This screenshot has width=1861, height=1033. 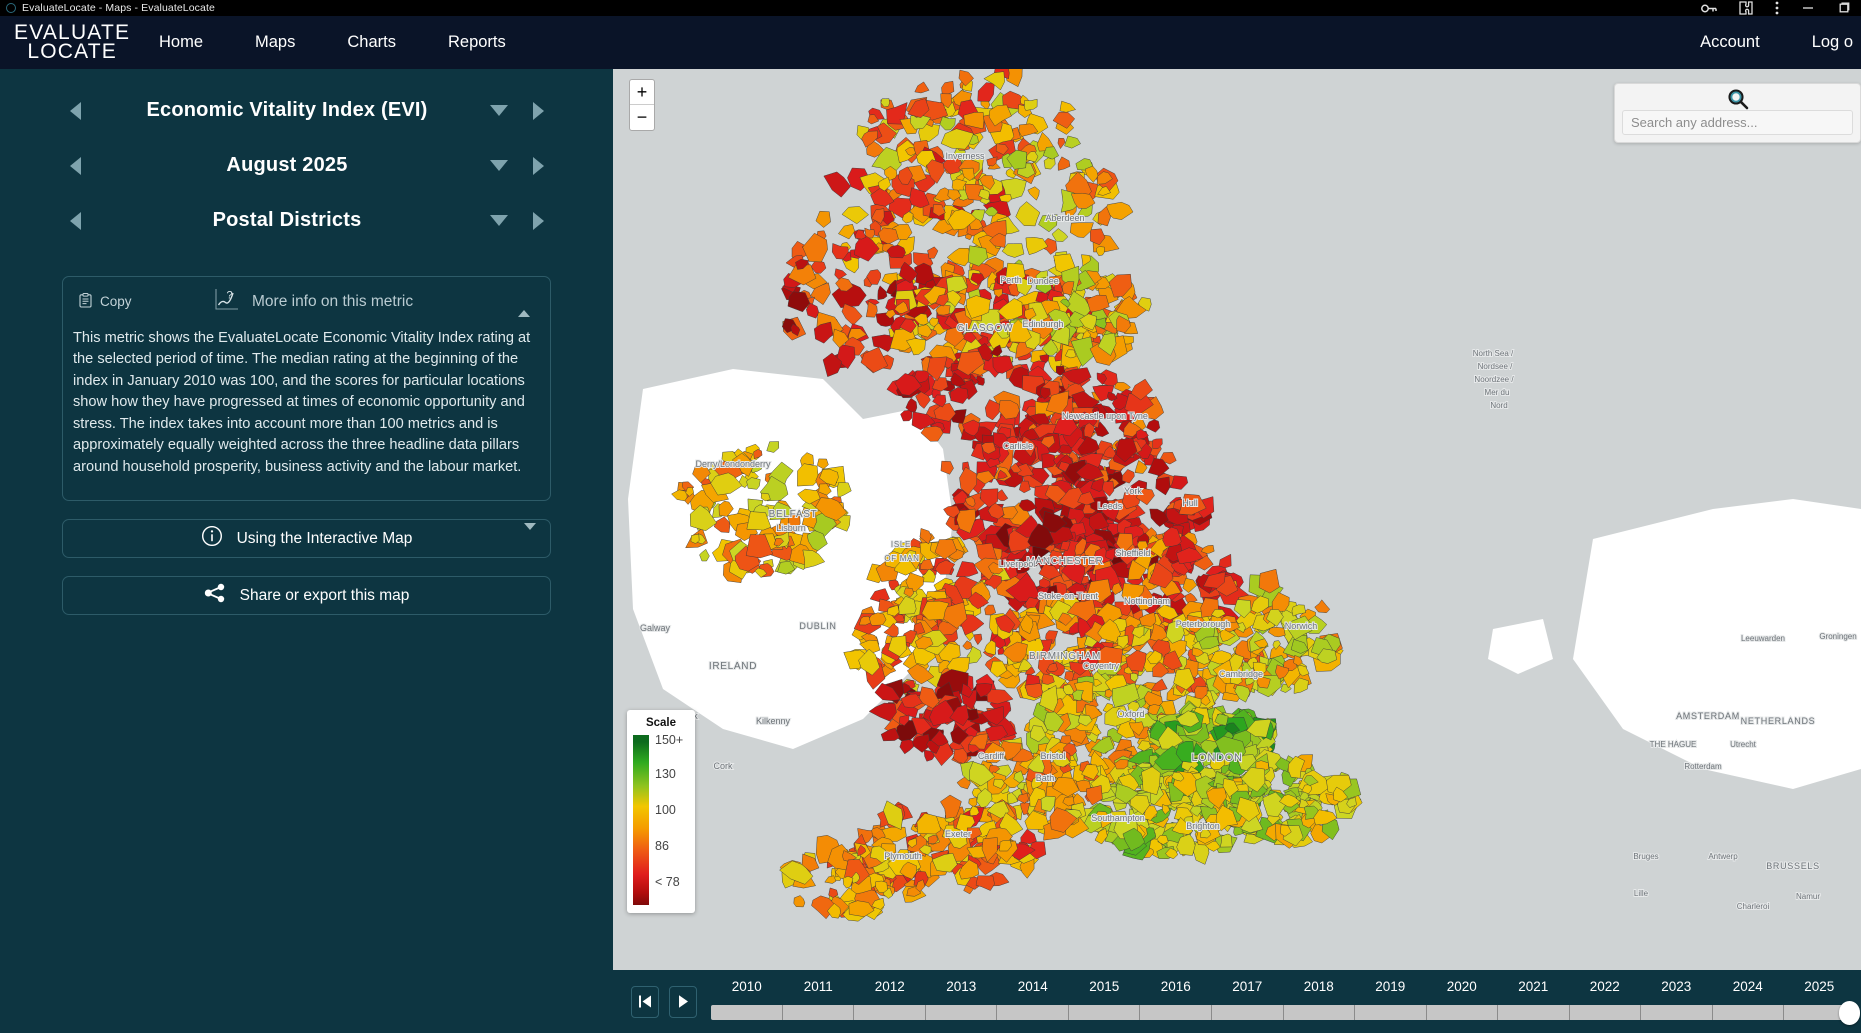 I want to click on more-info-button: ? More info on this metric, so click(x=313, y=302).